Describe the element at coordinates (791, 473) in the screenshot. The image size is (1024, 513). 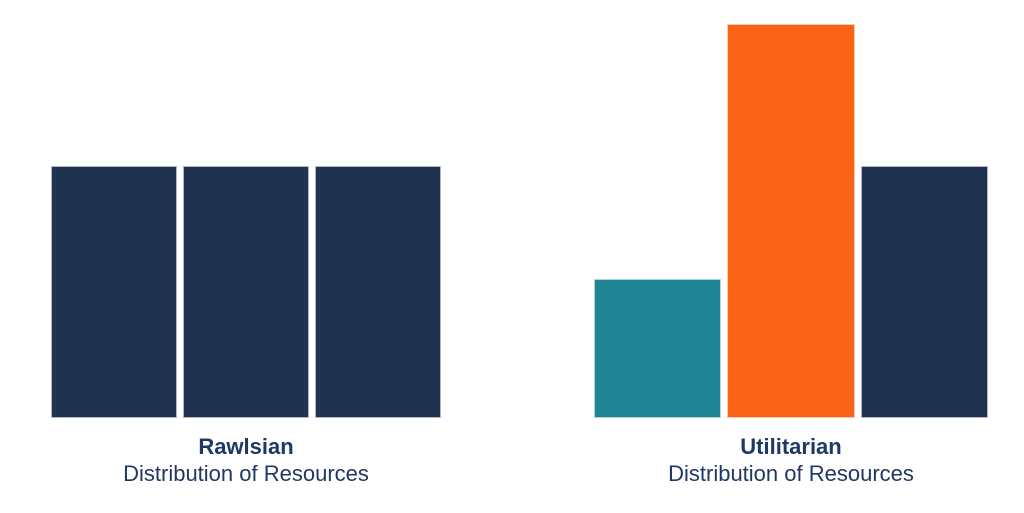
I see `chart-subtitle-utilitarian: Distribution of Resources` at that location.